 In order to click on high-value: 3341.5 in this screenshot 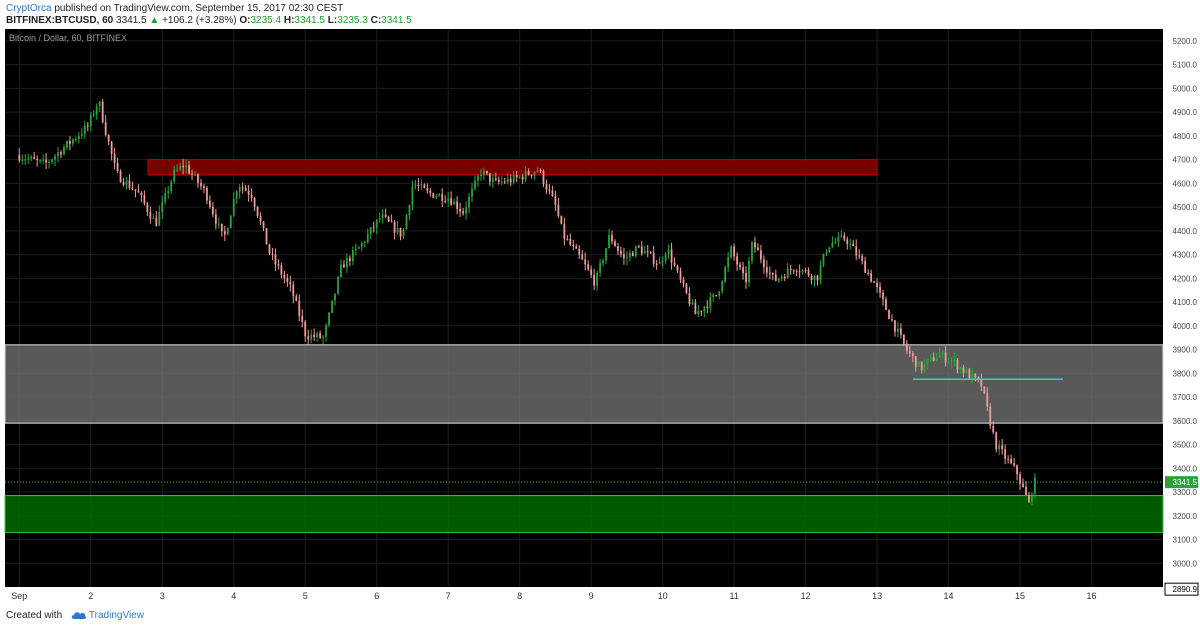, I will do `click(309, 20)`.